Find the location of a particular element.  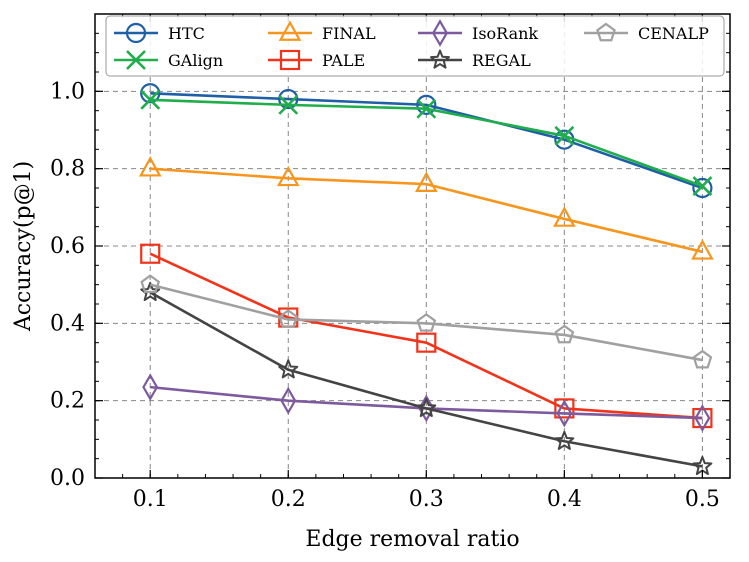

legend-item-regal: REGAL is located at coordinates (474, 59).